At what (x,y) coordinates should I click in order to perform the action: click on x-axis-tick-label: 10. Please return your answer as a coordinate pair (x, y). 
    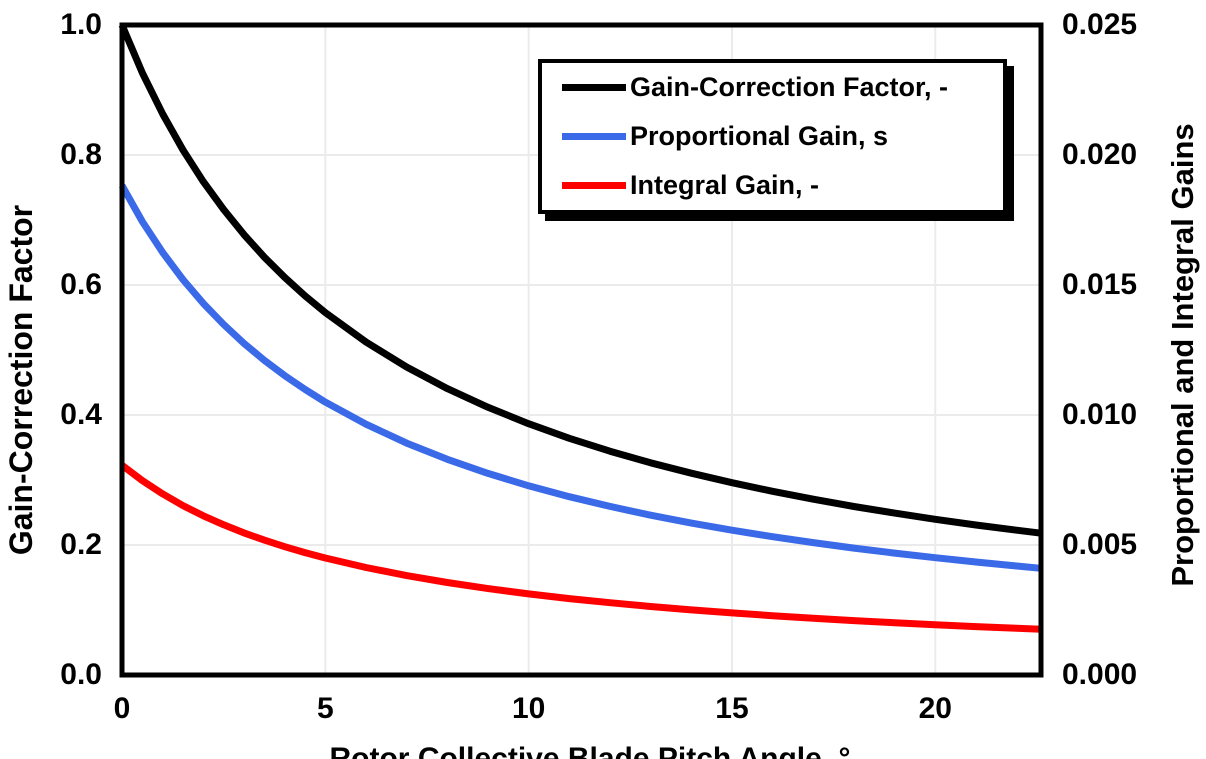
    Looking at the image, I should click on (528, 708).